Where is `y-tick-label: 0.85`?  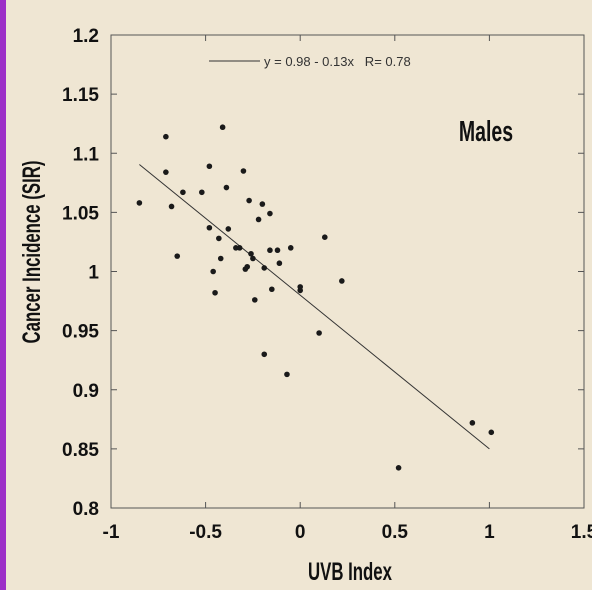
y-tick-label: 0.85 is located at coordinates (80, 450).